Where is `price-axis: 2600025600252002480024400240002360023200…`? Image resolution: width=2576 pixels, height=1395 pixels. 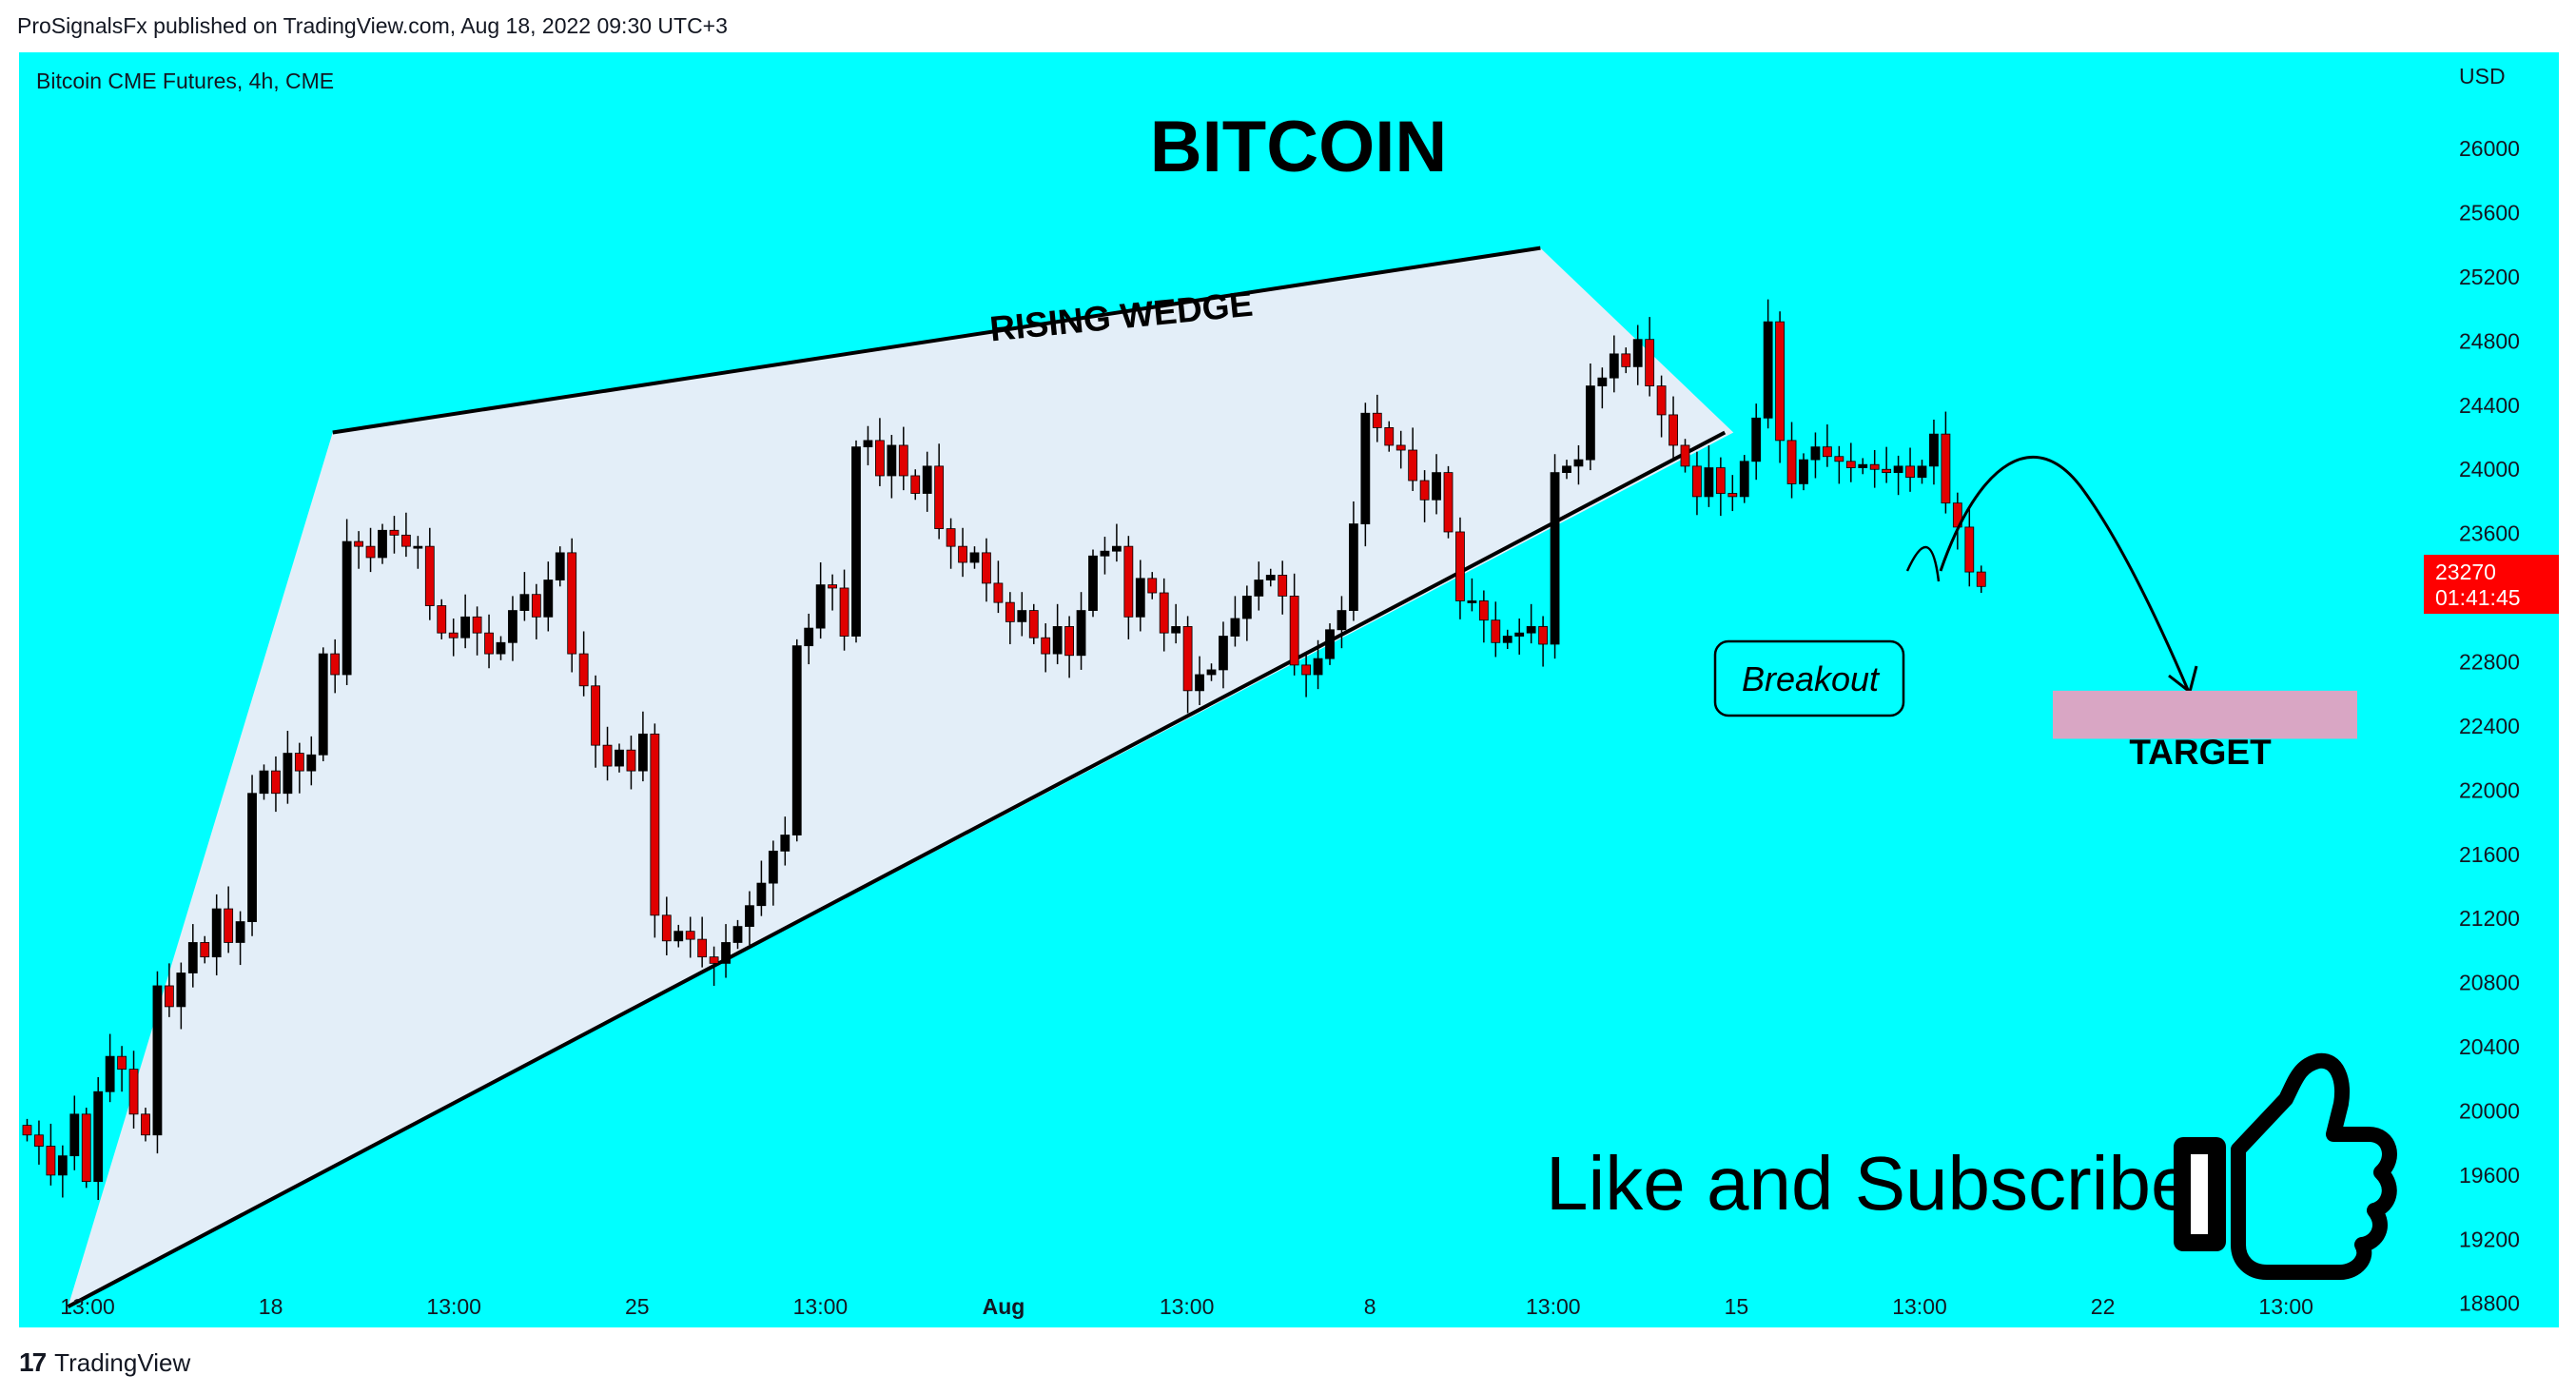 price-axis: 2600025600252002480024400240002360023200… is located at coordinates (2490, 726).